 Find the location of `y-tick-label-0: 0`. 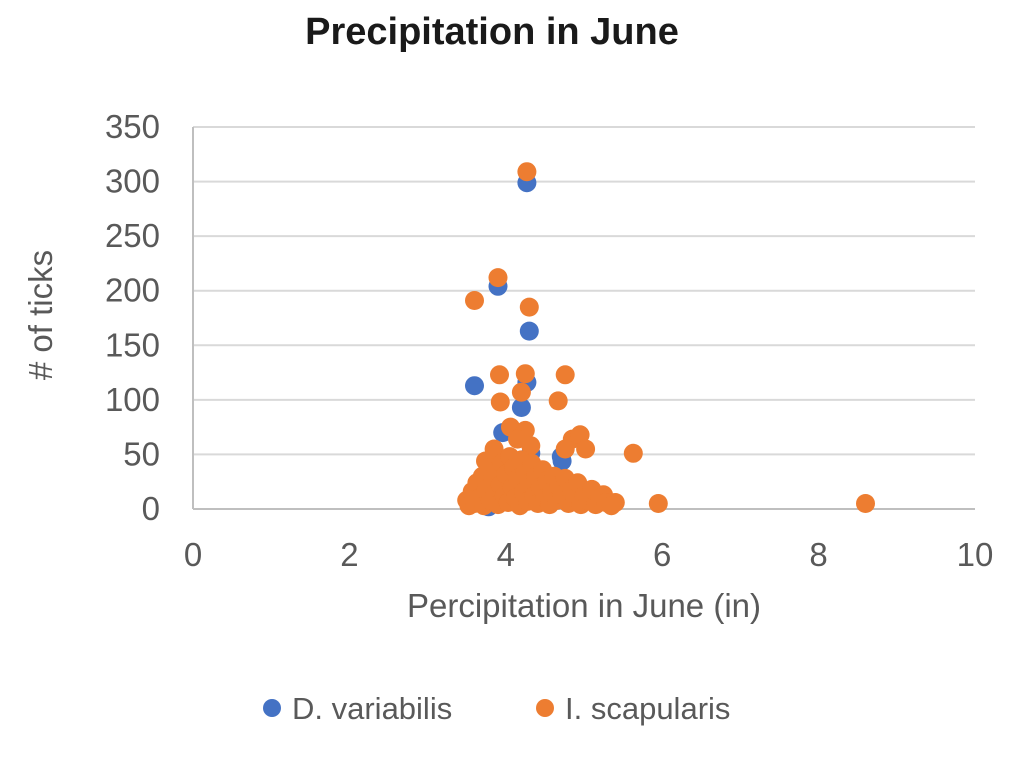

y-tick-label-0: 0 is located at coordinates (151, 508).